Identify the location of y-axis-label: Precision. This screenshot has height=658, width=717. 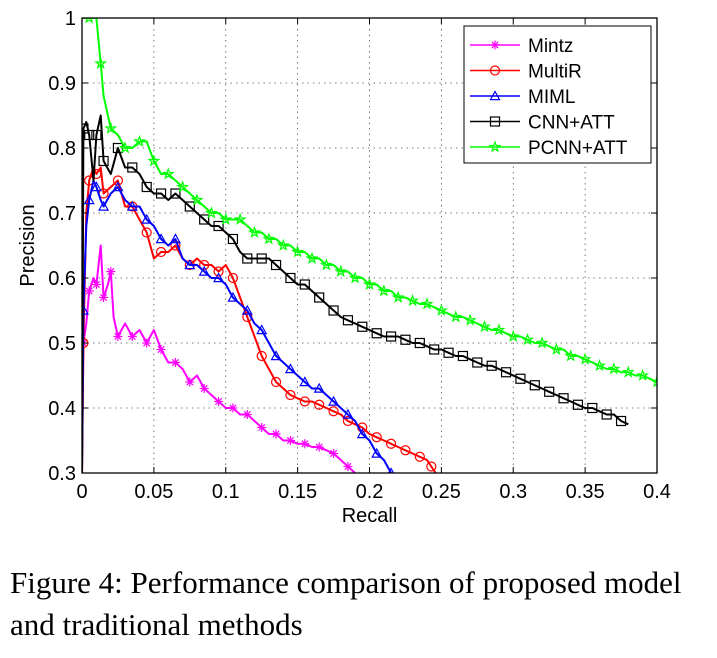
(28, 245).